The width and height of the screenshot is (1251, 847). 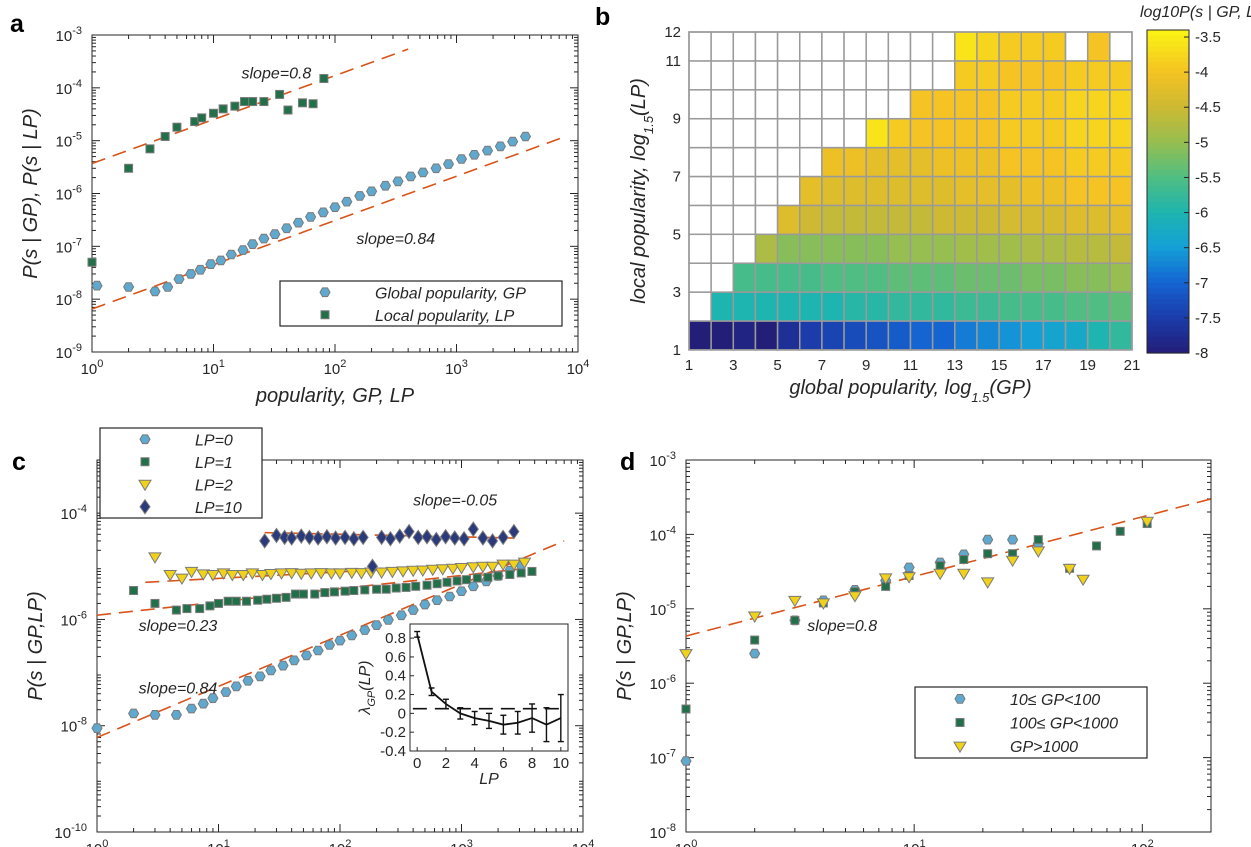 What do you see at coordinates (218, 508) in the screenshot?
I see `legend-entry: LP=10` at bounding box center [218, 508].